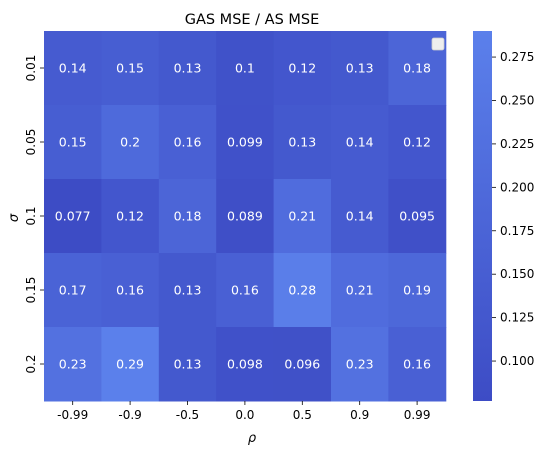  What do you see at coordinates (517, 57) in the screenshot?
I see `colorbar-tick-label: 0.275` at bounding box center [517, 57].